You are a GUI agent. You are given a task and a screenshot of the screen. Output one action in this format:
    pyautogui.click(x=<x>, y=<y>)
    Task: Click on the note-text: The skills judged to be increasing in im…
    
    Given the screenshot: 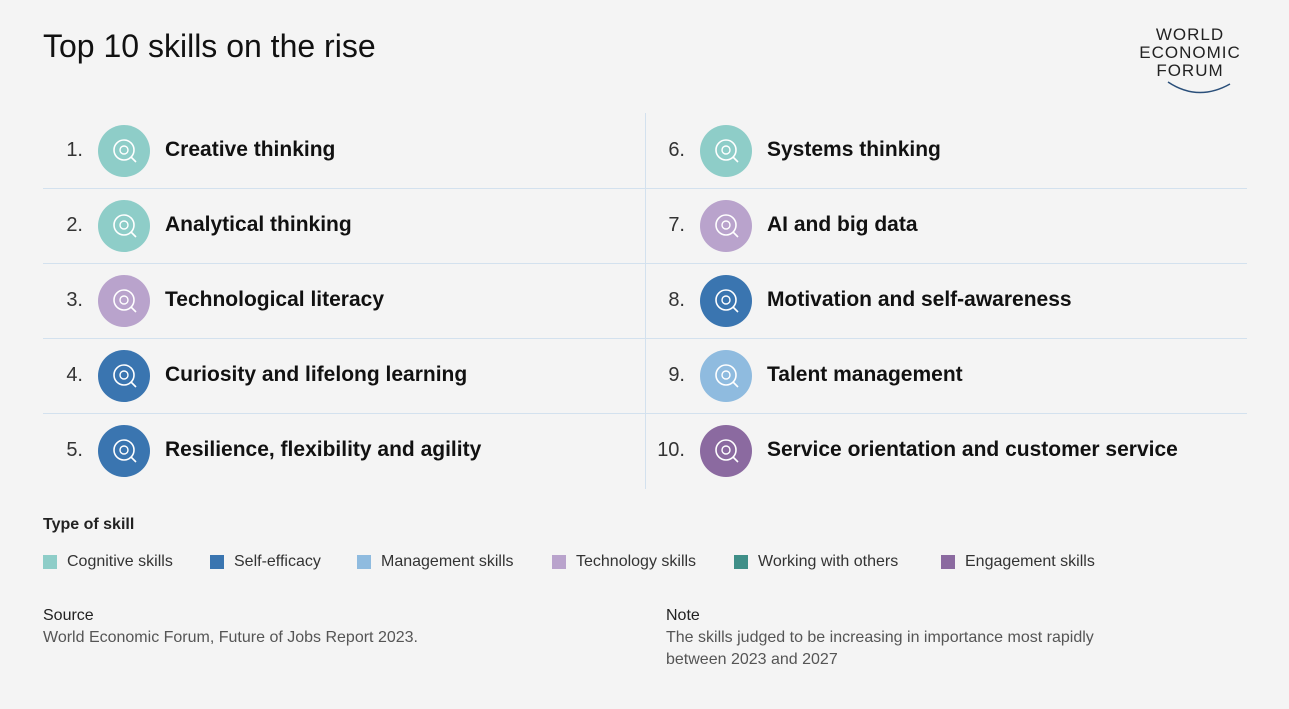 What is the action you would take?
    pyautogui.click(x=880, y=648)
    